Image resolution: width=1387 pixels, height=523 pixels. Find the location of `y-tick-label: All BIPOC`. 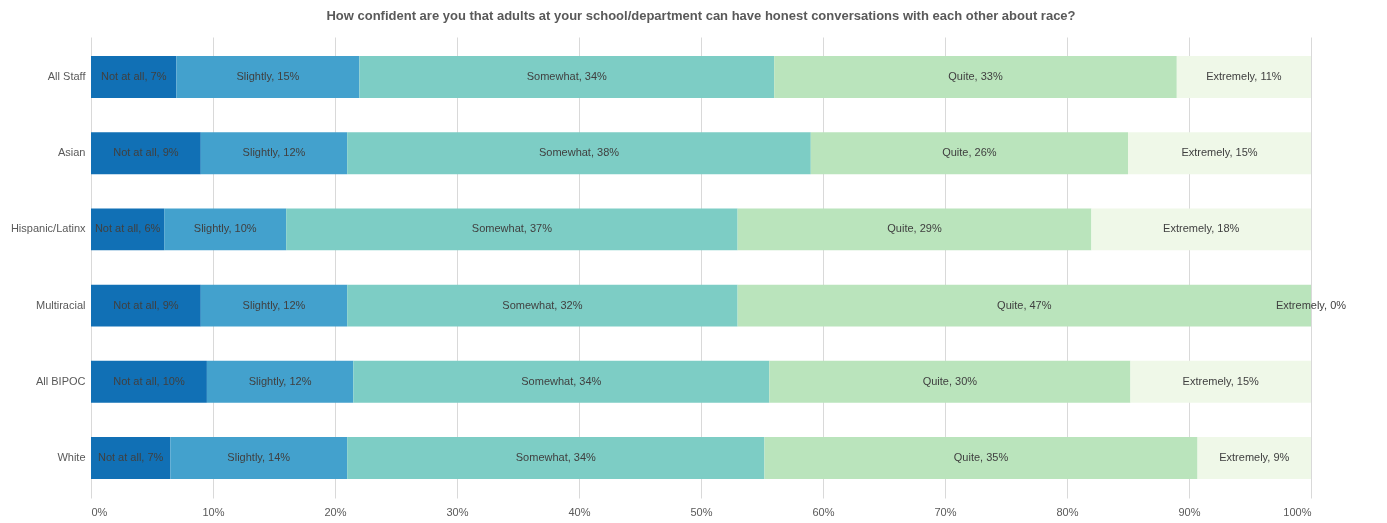

y-tick-label: All BIPOC is located at coordinates (60, 380).